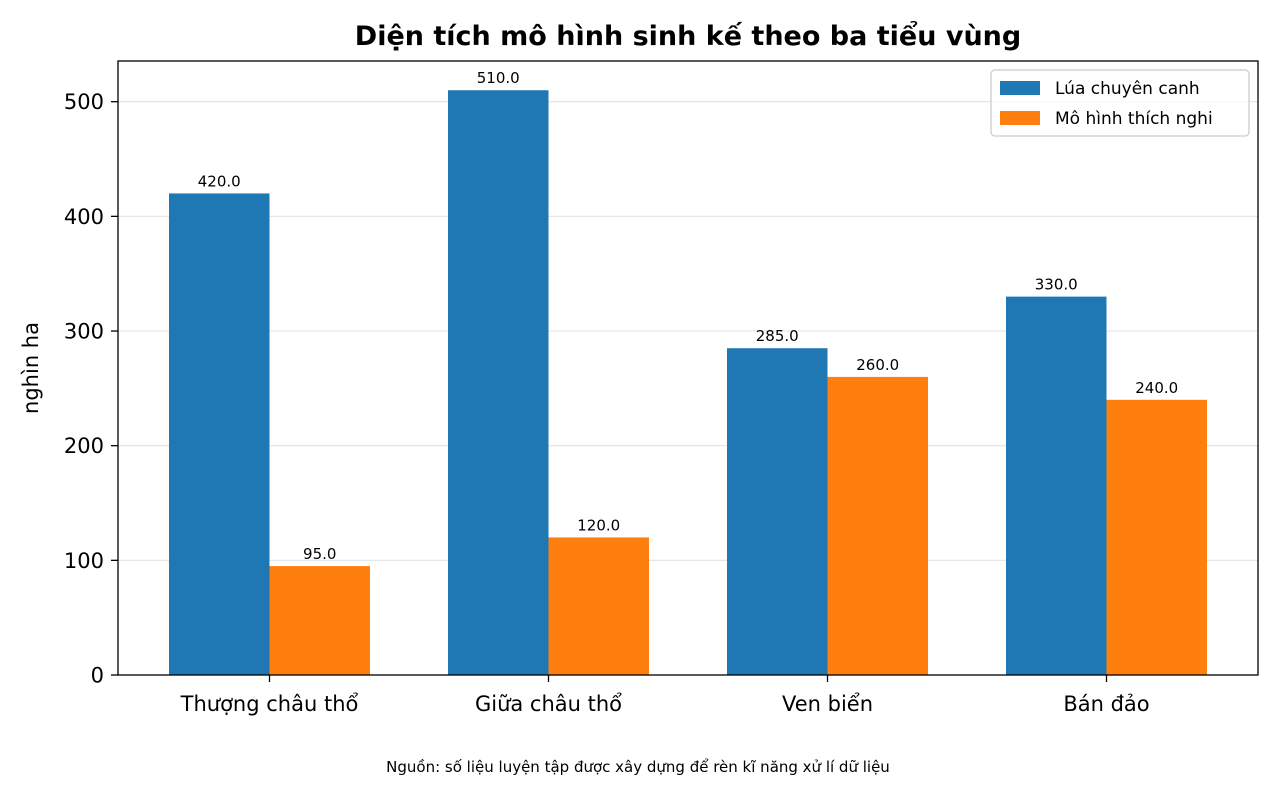  I want to click on data-label: 260.0, so click(877, 365).